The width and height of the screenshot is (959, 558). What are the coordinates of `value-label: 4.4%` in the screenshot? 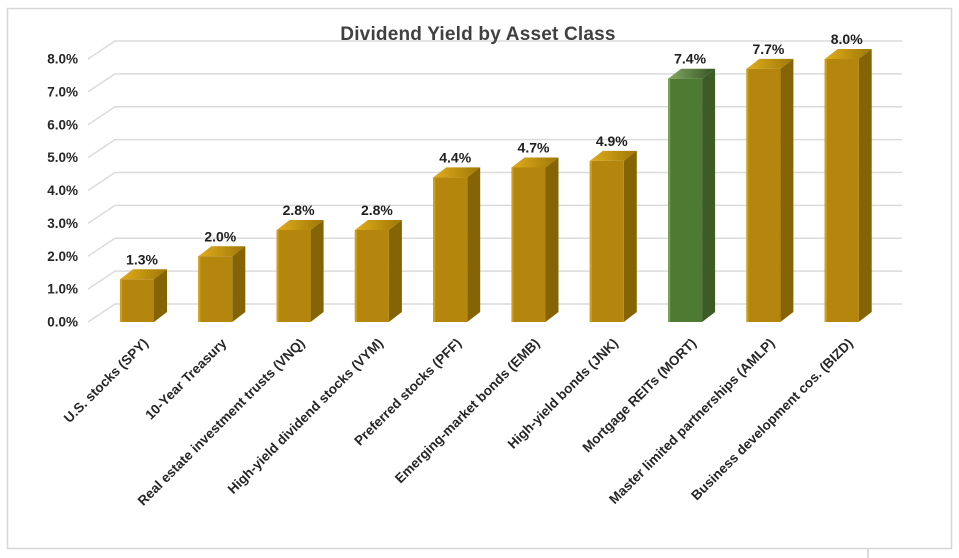 It's located at (455, 157).